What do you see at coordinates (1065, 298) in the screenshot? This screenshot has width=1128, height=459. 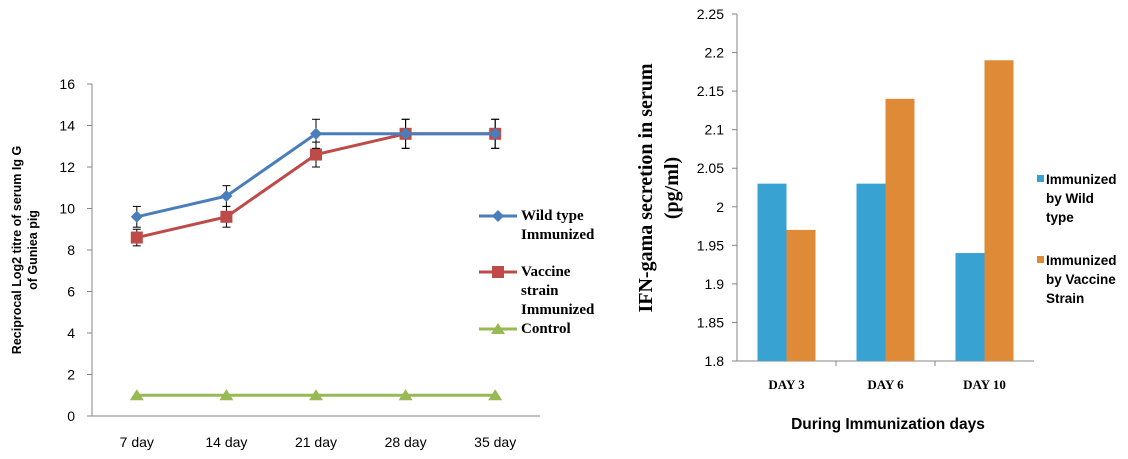 I see `legend-label: Strain` at bounding box center [1065, 298].